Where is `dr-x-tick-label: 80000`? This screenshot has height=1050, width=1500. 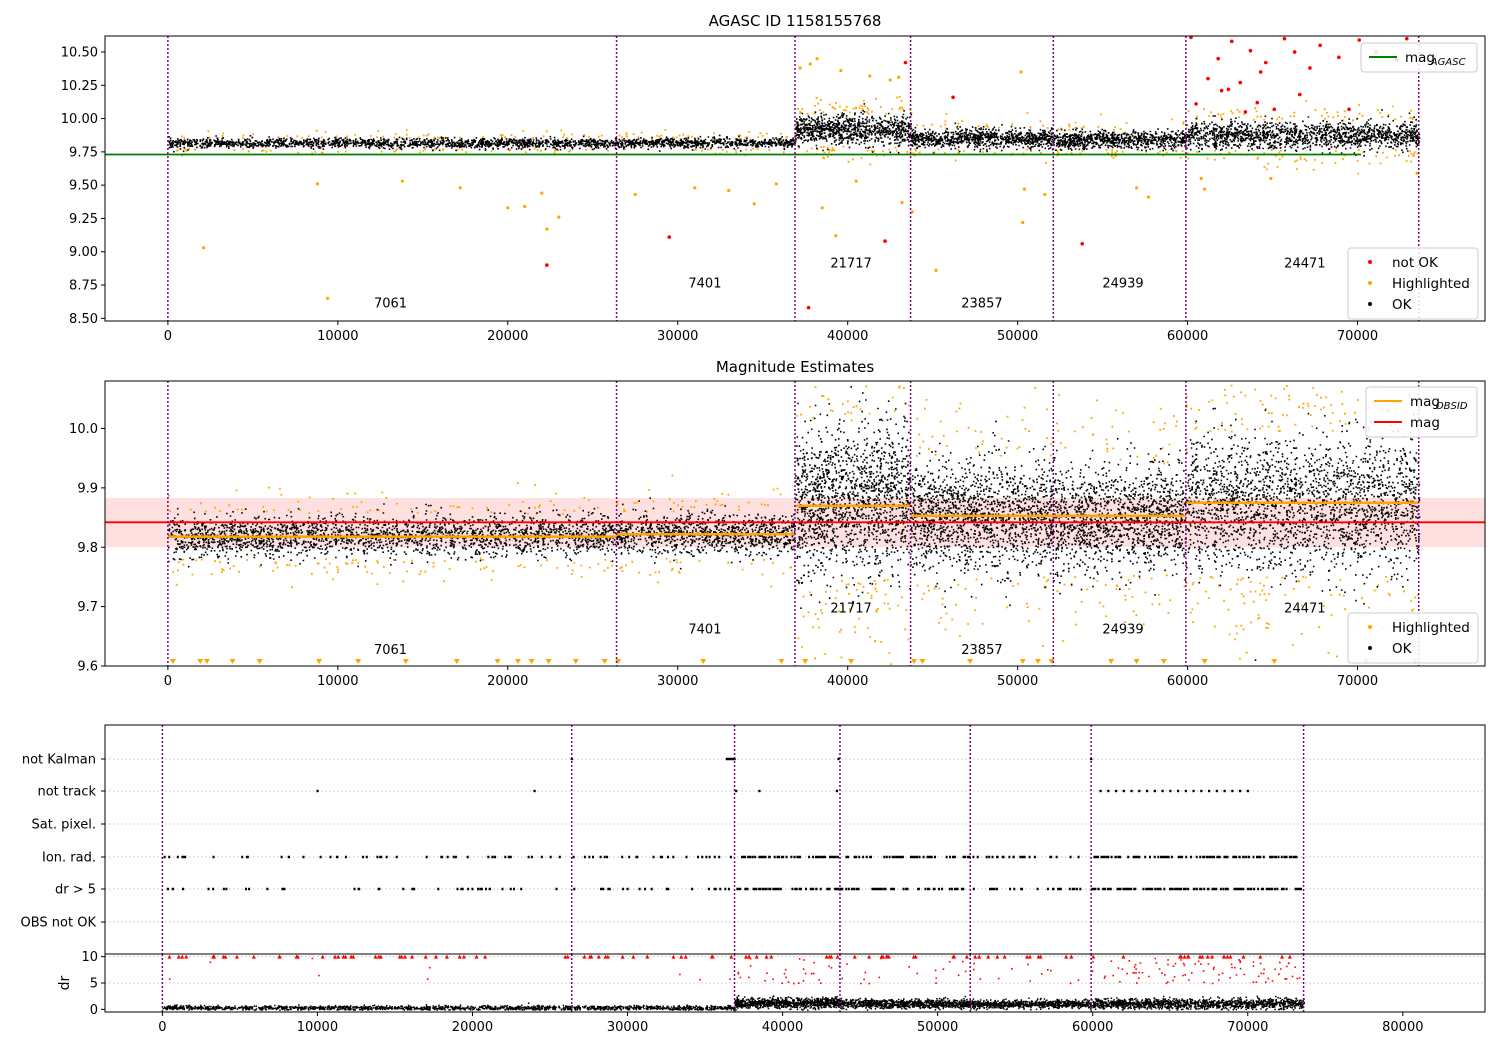
dr-x-tick-label: 80000 is located at coordinates (1402, 1027).